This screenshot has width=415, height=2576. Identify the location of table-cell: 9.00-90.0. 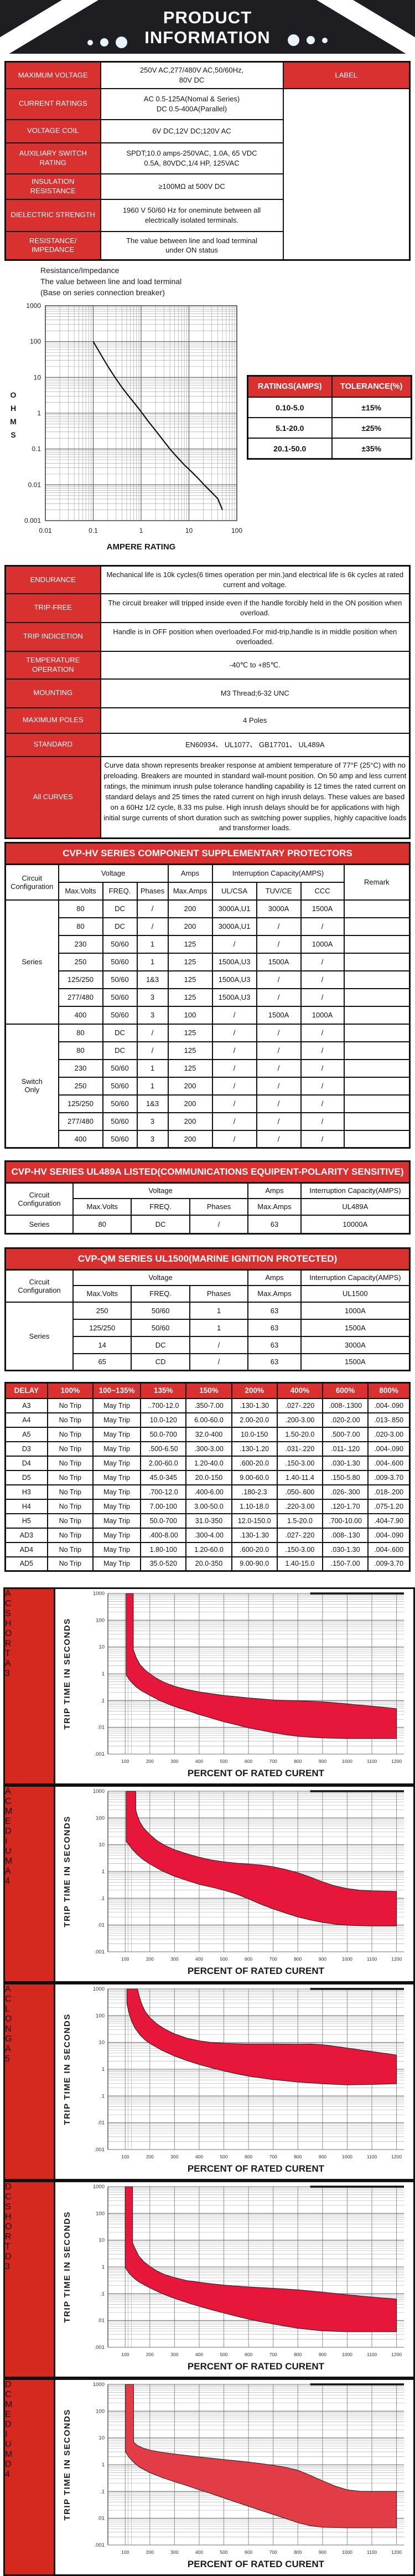
(255, 1564).